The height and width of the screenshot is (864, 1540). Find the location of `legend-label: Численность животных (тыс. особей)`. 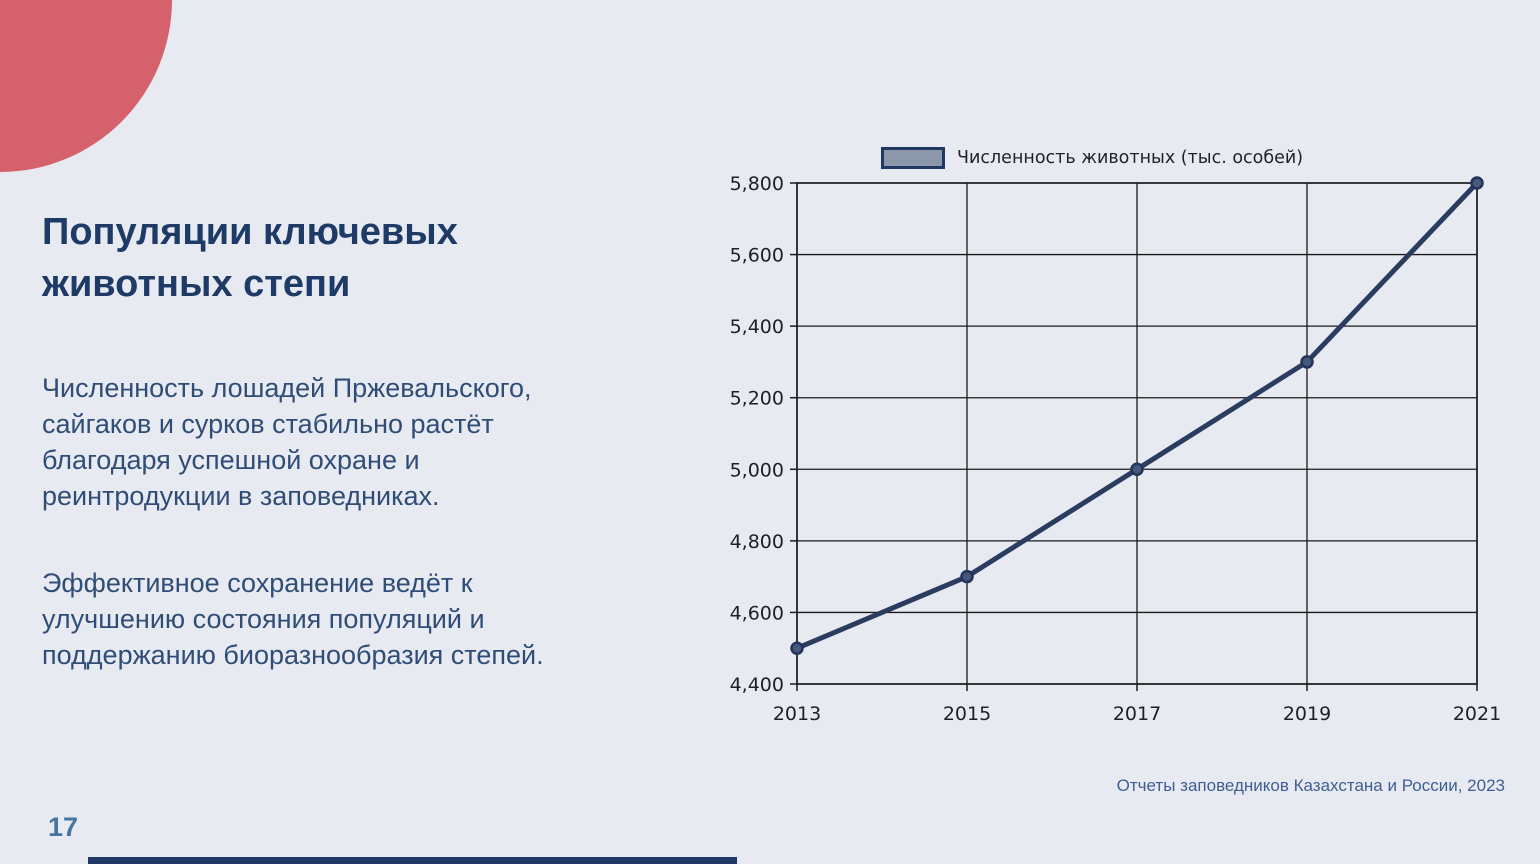

legend-label: Численность животных (тыс. особей) is located at coordinates (1130, 158).